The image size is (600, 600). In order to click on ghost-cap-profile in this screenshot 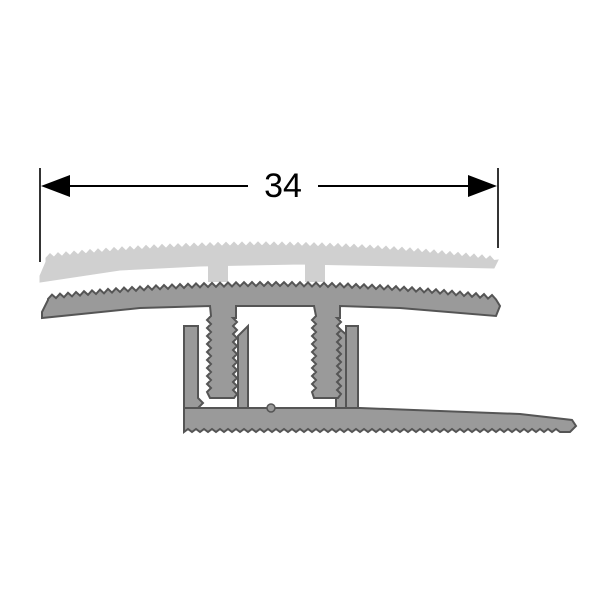, I will do `click(269, 262)`.